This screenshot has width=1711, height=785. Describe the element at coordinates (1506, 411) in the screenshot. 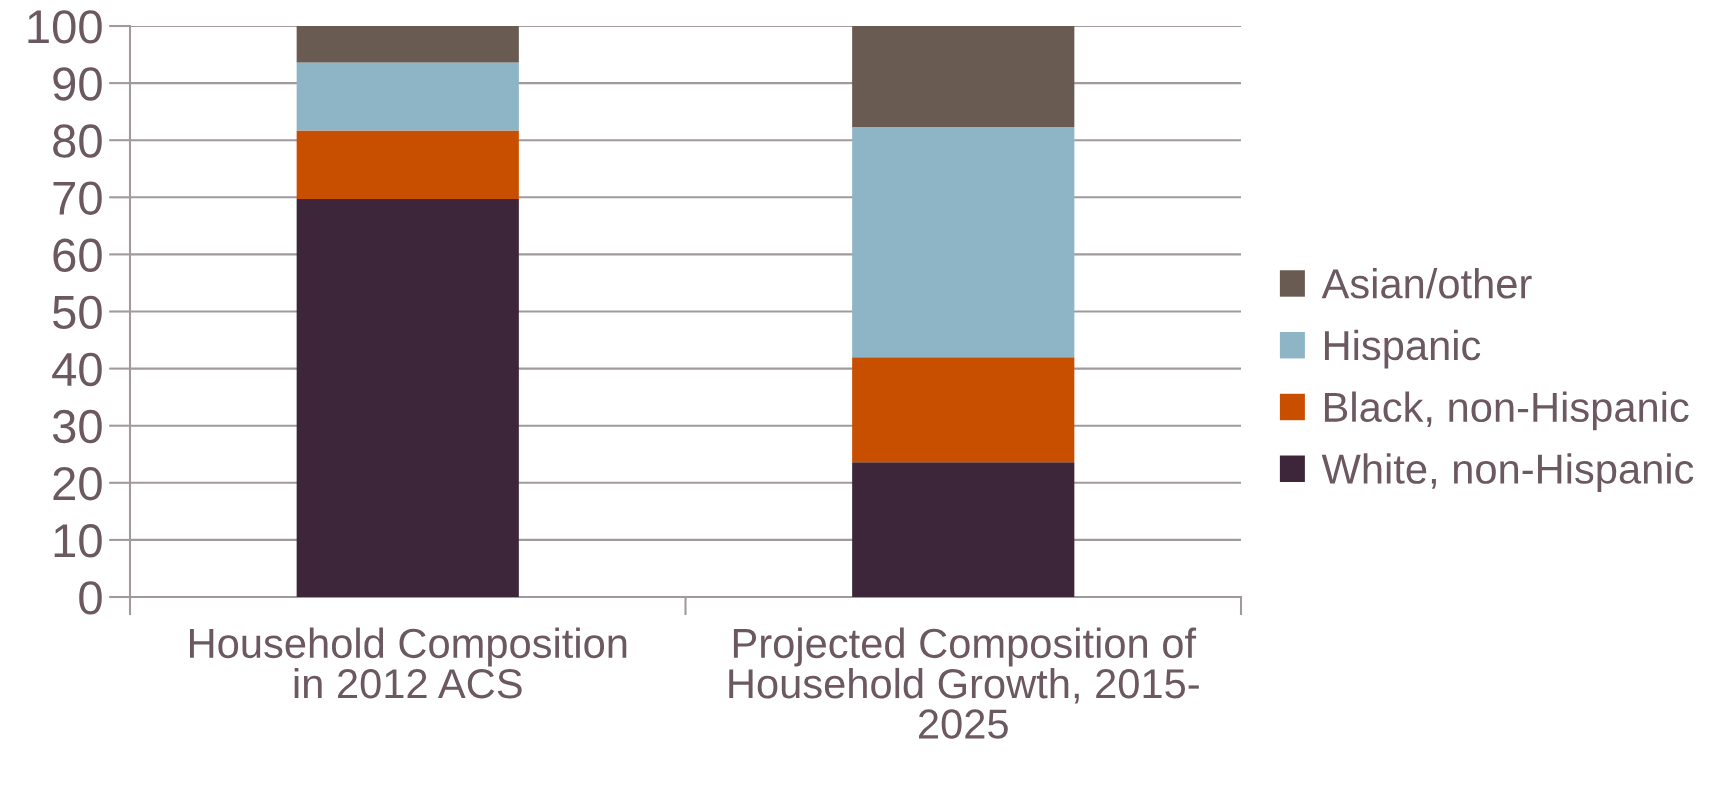

I see `legend-label: Black, non-Hispanic` at that location.